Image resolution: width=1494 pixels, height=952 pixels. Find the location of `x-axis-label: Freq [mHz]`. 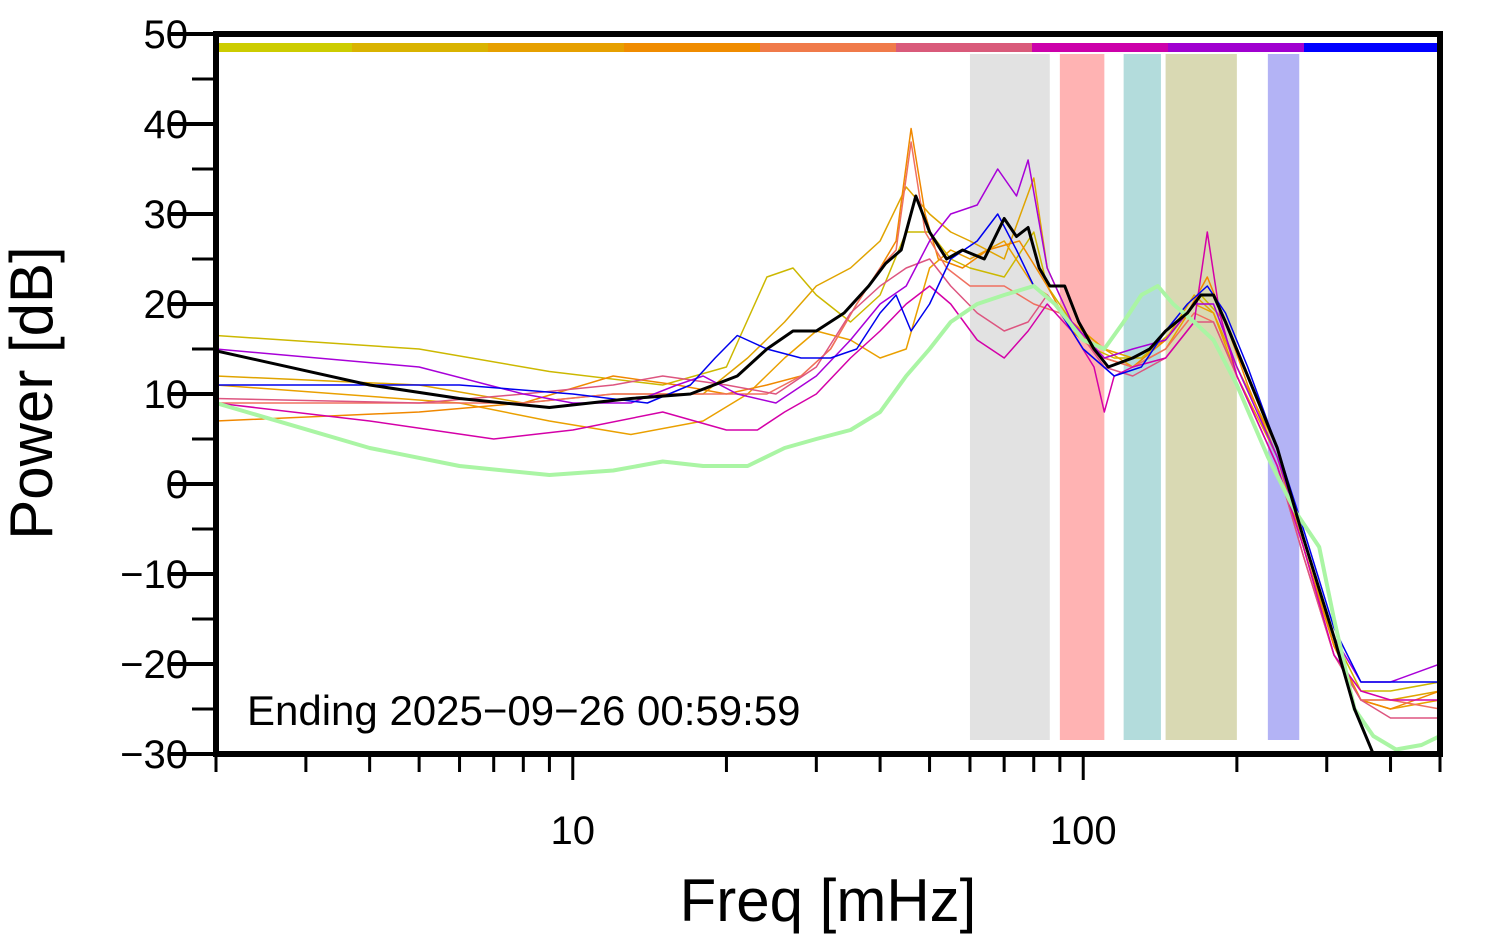

x-axis-label: Freq [mHz] is located at coordinates (828, 900).